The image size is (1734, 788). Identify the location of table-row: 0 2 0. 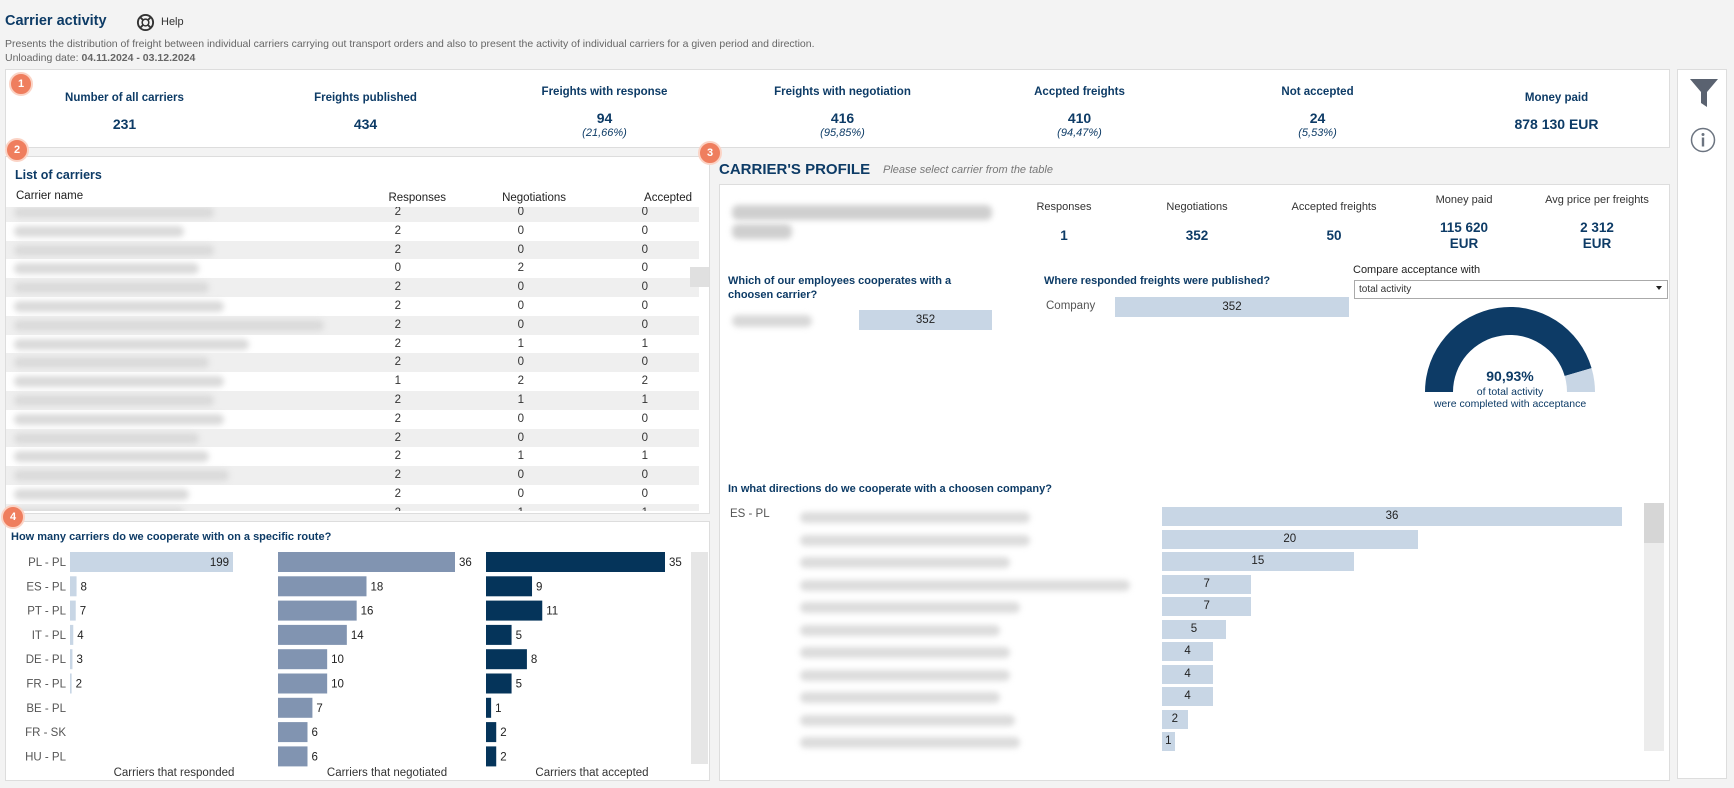
(352, 269).